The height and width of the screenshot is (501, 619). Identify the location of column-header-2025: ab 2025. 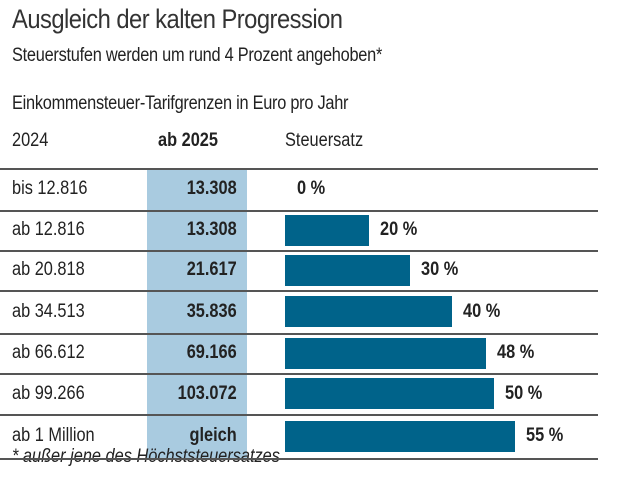
(188, 140).